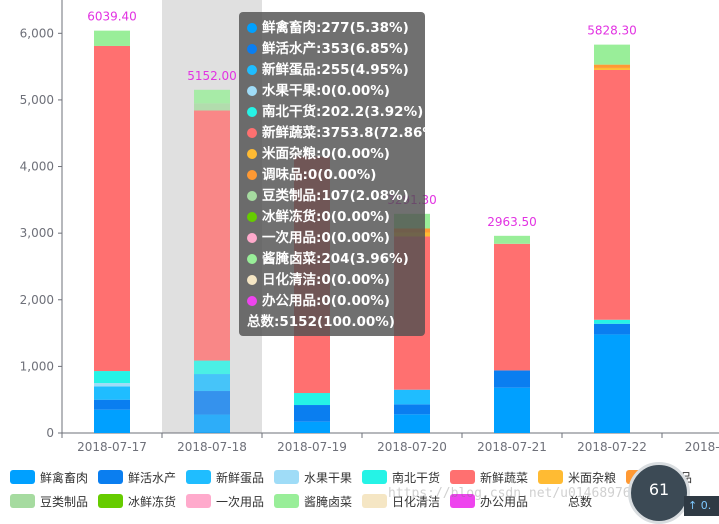  I want to click on bar-total-label: 6039.40, so click(112, 17).